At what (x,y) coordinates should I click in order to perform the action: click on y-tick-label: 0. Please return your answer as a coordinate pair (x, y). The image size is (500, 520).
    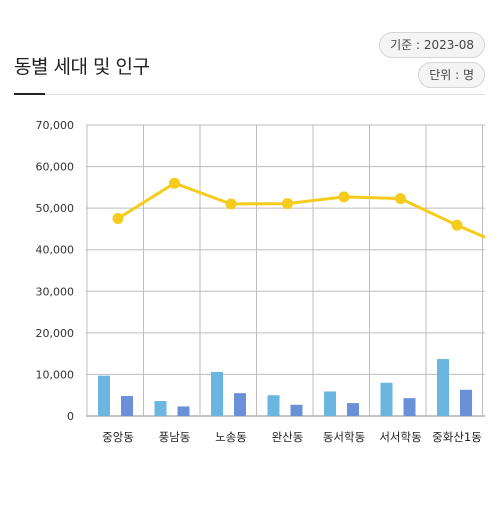
    Looking at the image, I should click on (70, 416).